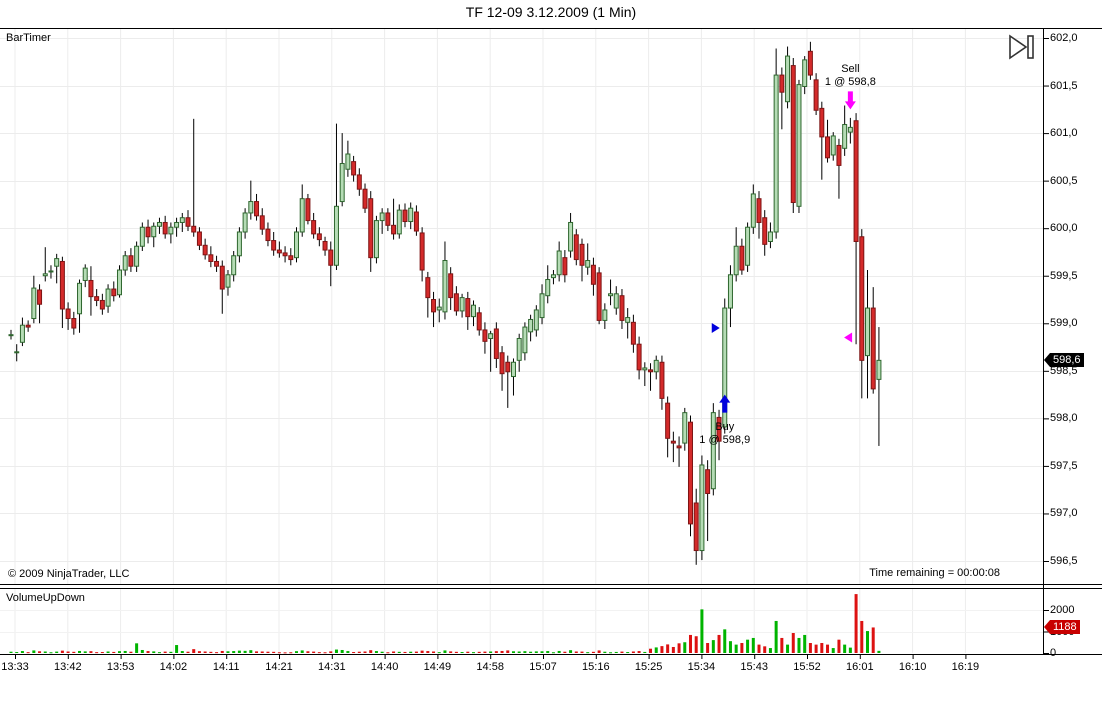  I want to click on buy-order-annotation: Buy 1 @ 598,9, so click(725, 434).